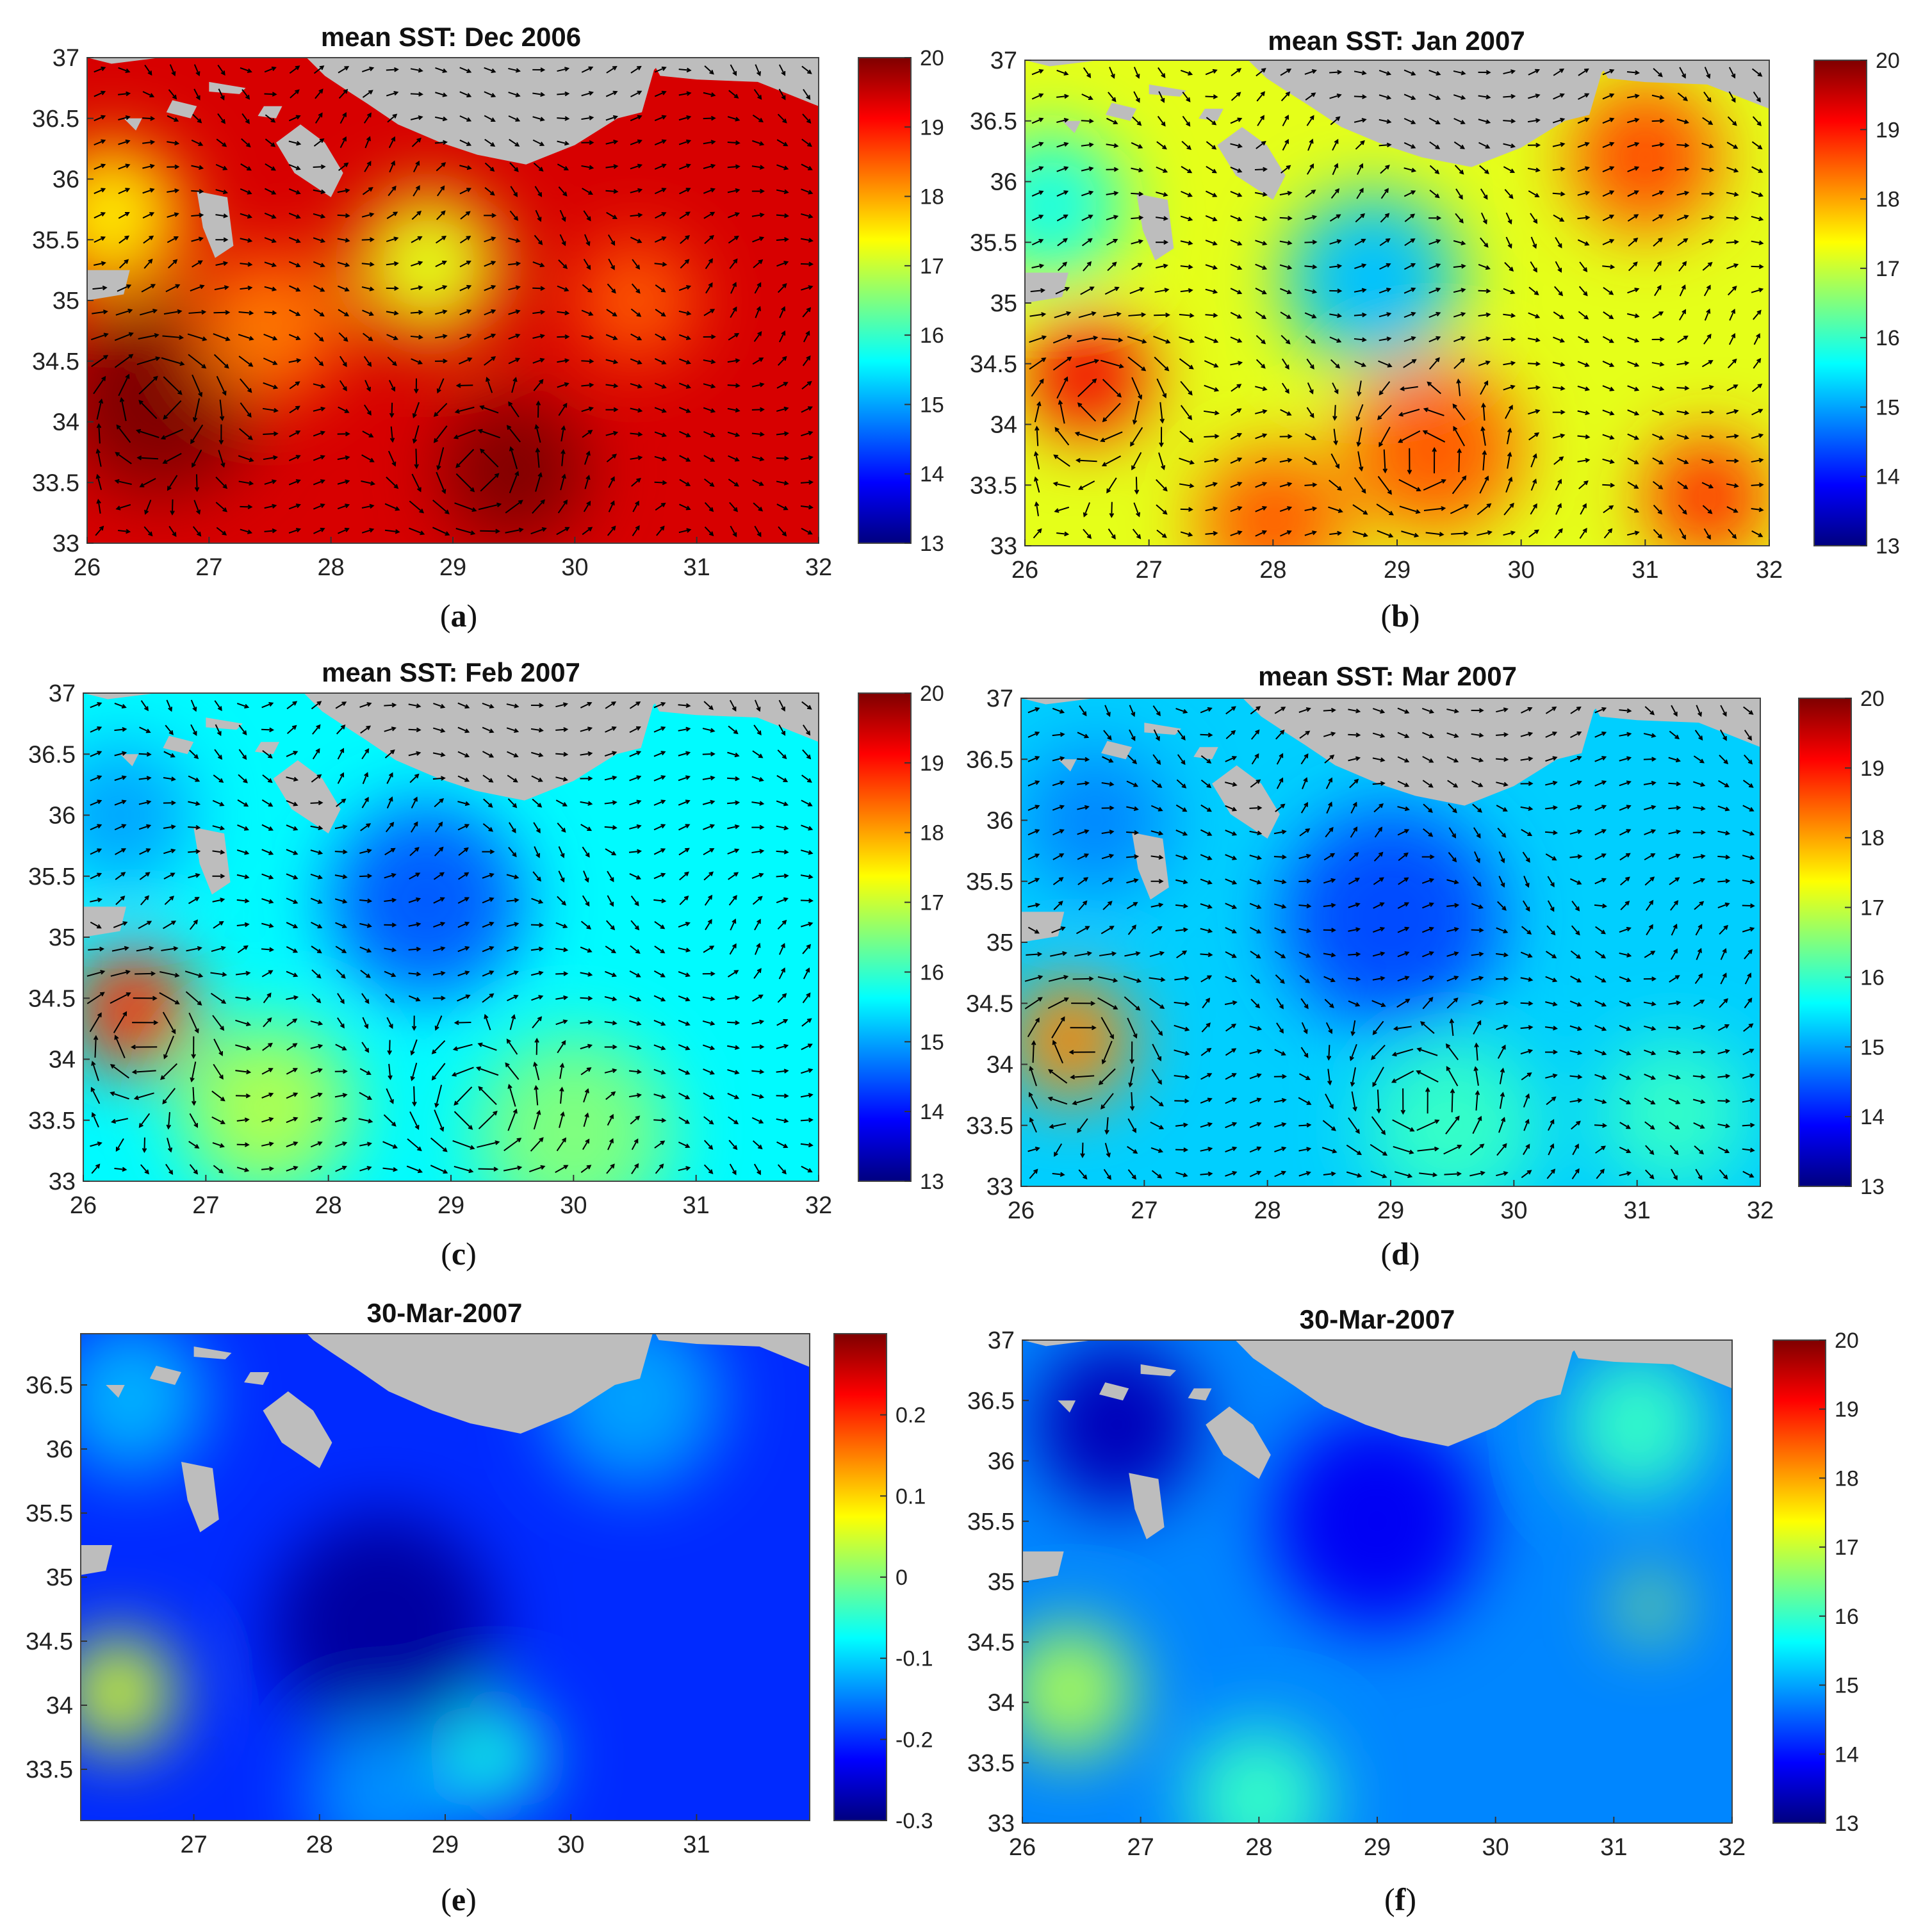  Describe the element at coordinates (1651, 1364) in the screenshot. I see `coastline-land-east` at that location.